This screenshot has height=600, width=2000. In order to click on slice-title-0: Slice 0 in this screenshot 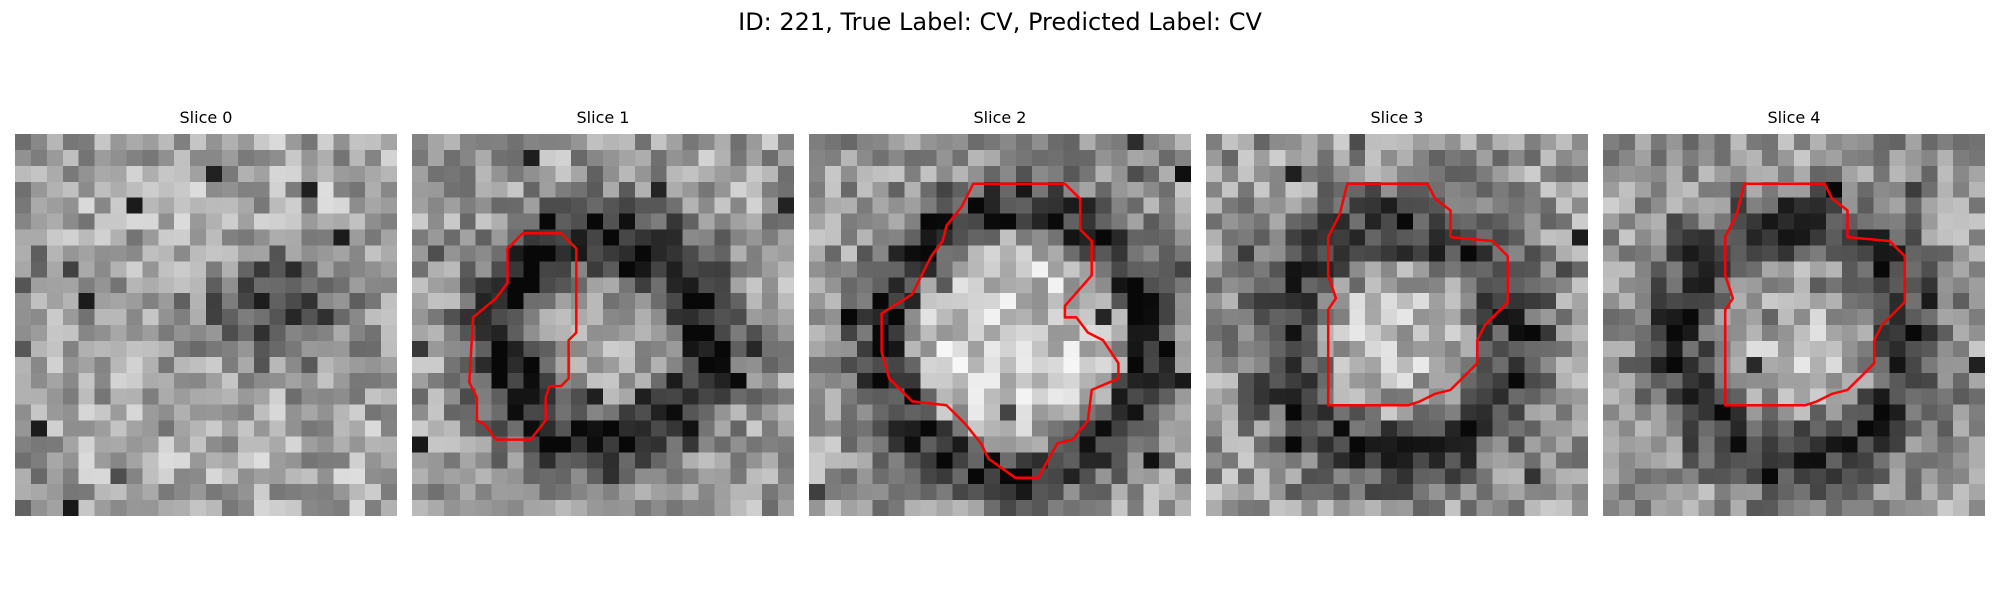, I will do `click(206, 117)`.